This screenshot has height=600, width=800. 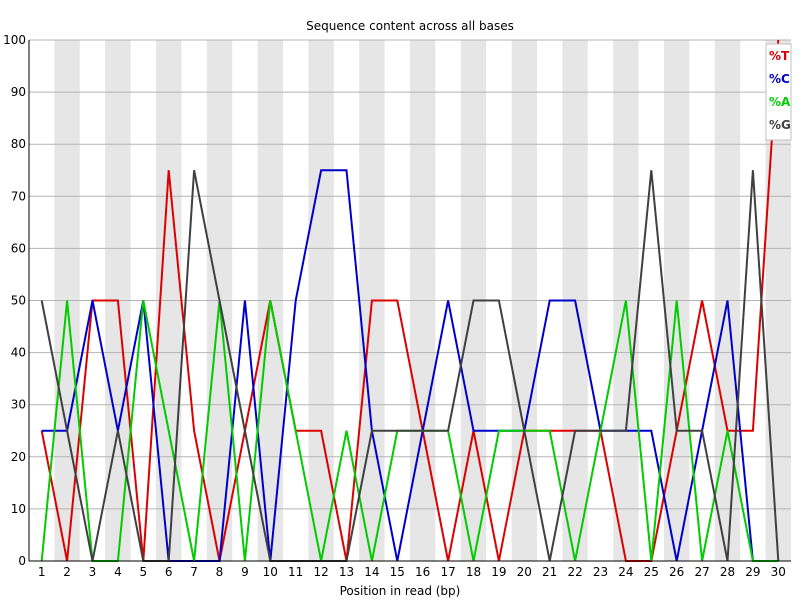 I want to click on x-tick-label: 13, so click(x=346, y=572).